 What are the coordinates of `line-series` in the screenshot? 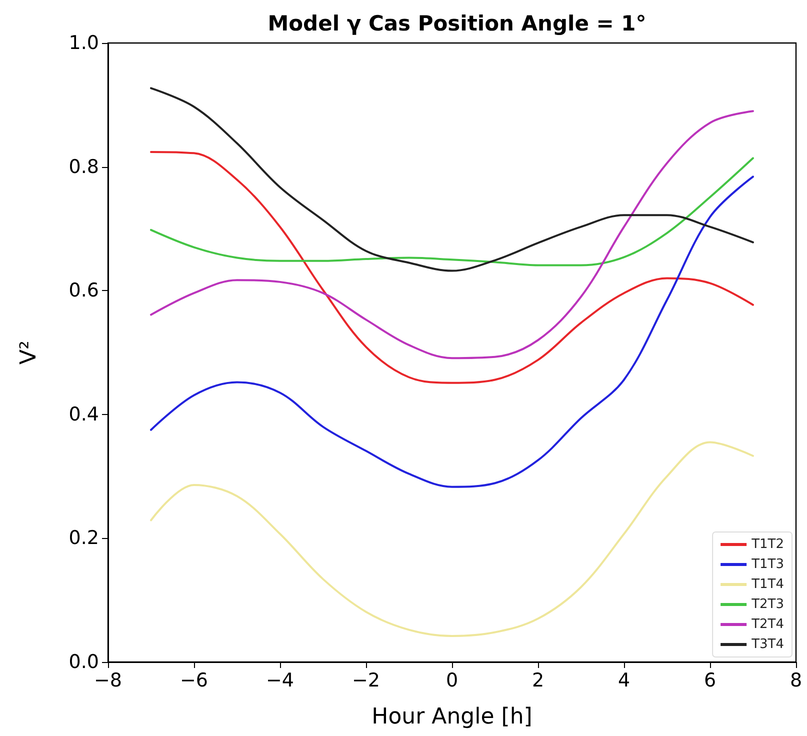 It's located at (452, 211).